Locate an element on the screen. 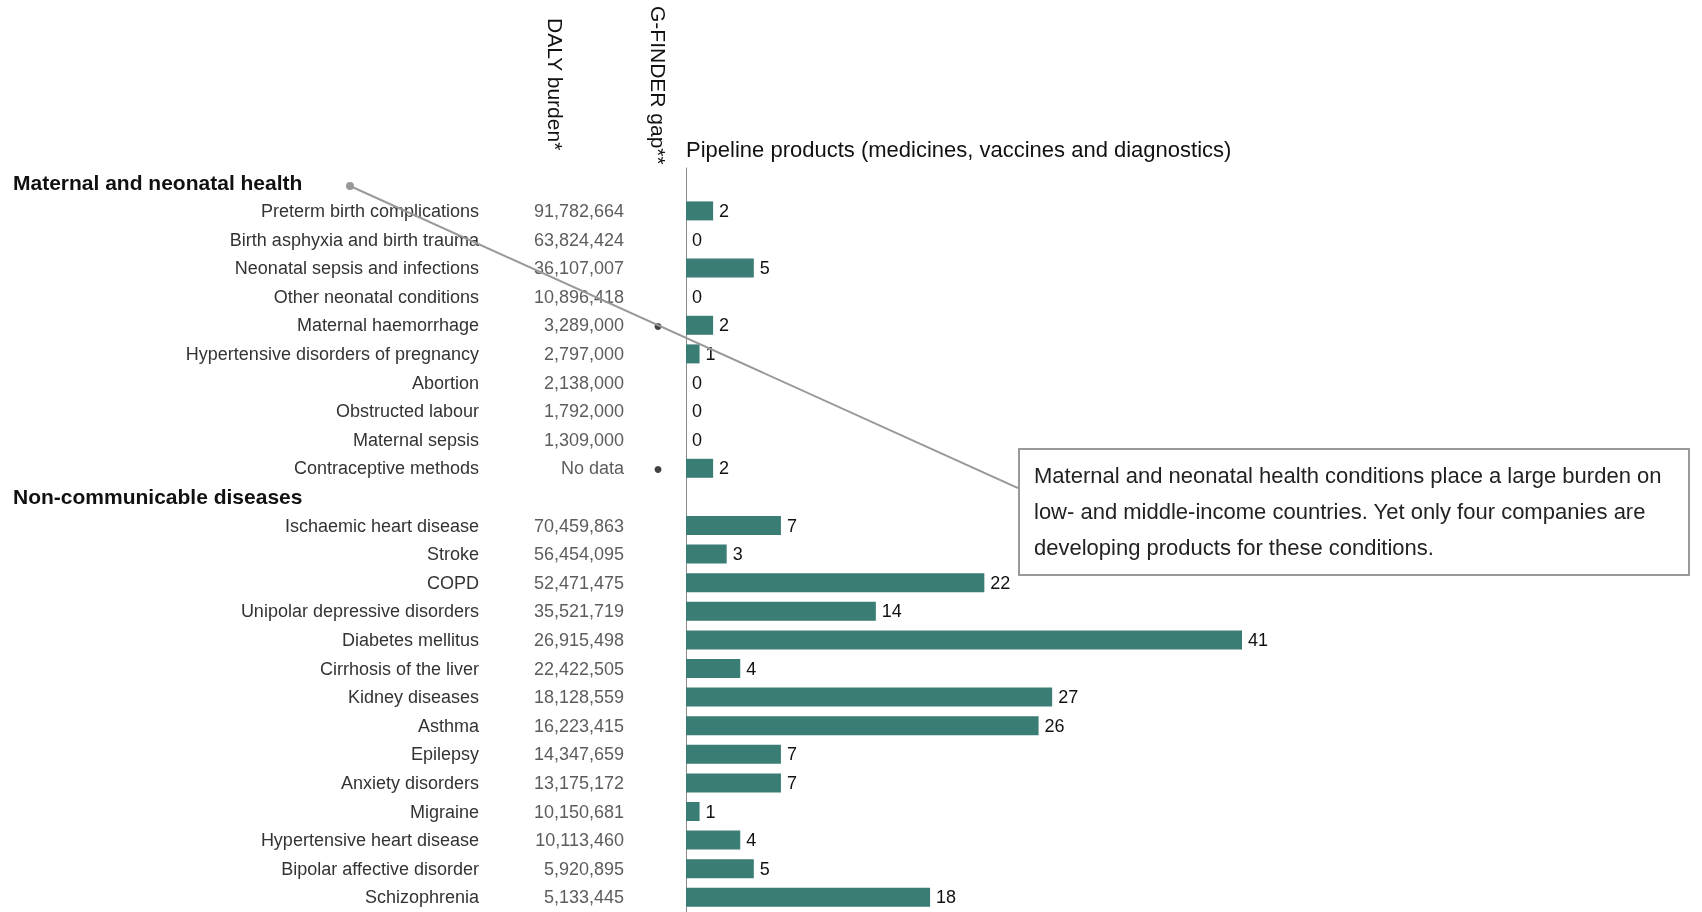 This screenshot has height=912, width=1702. data-label: 18 is located at coordinates (946, 897).